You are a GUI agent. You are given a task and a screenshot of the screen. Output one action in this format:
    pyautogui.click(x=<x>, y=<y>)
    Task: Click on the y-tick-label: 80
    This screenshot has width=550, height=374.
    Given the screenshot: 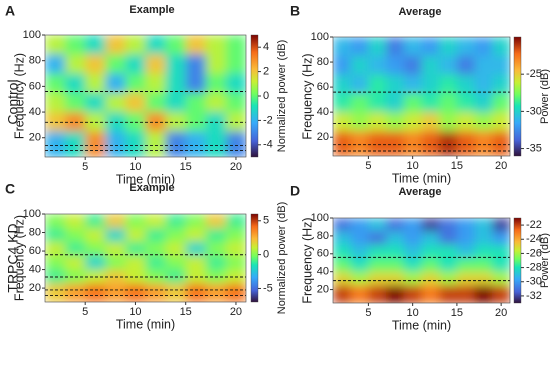 What is the action you would take?
    pyautogui.click(x=35, y=61)
    